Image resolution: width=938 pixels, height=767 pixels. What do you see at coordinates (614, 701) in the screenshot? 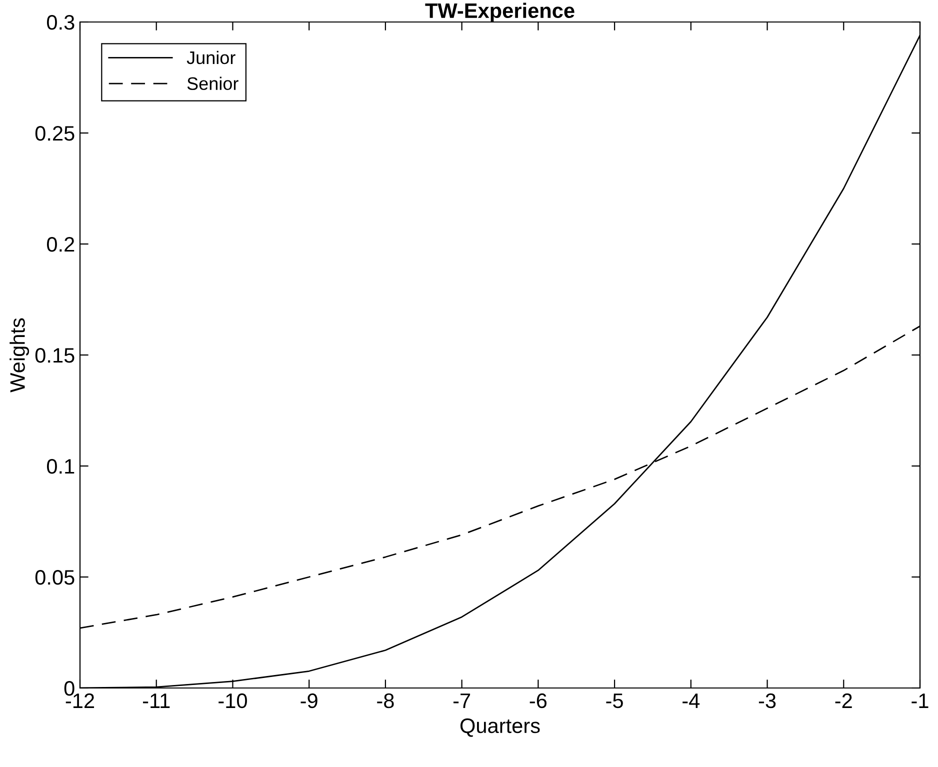
I see `x-tick-label: -5` at bounding box center [614, 701].